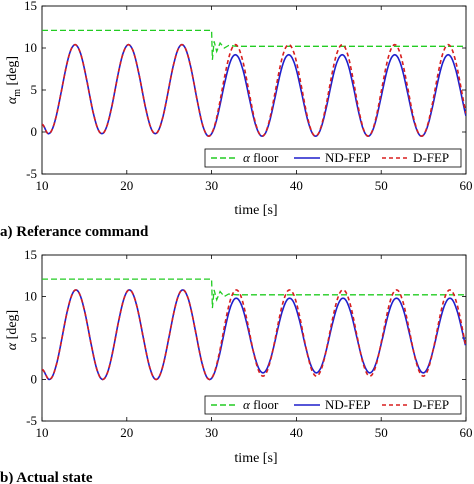 The width and height of the screenshot is (474, 484). What do you see at coordinates (12, 346) in the screenshot?
I see `y-label-symbol-b: α` at bounding box center [12, 346].